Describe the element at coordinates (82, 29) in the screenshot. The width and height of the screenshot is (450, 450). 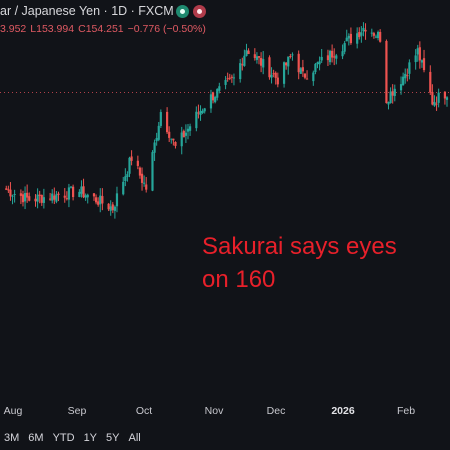
I see `close-label: C` at that location.